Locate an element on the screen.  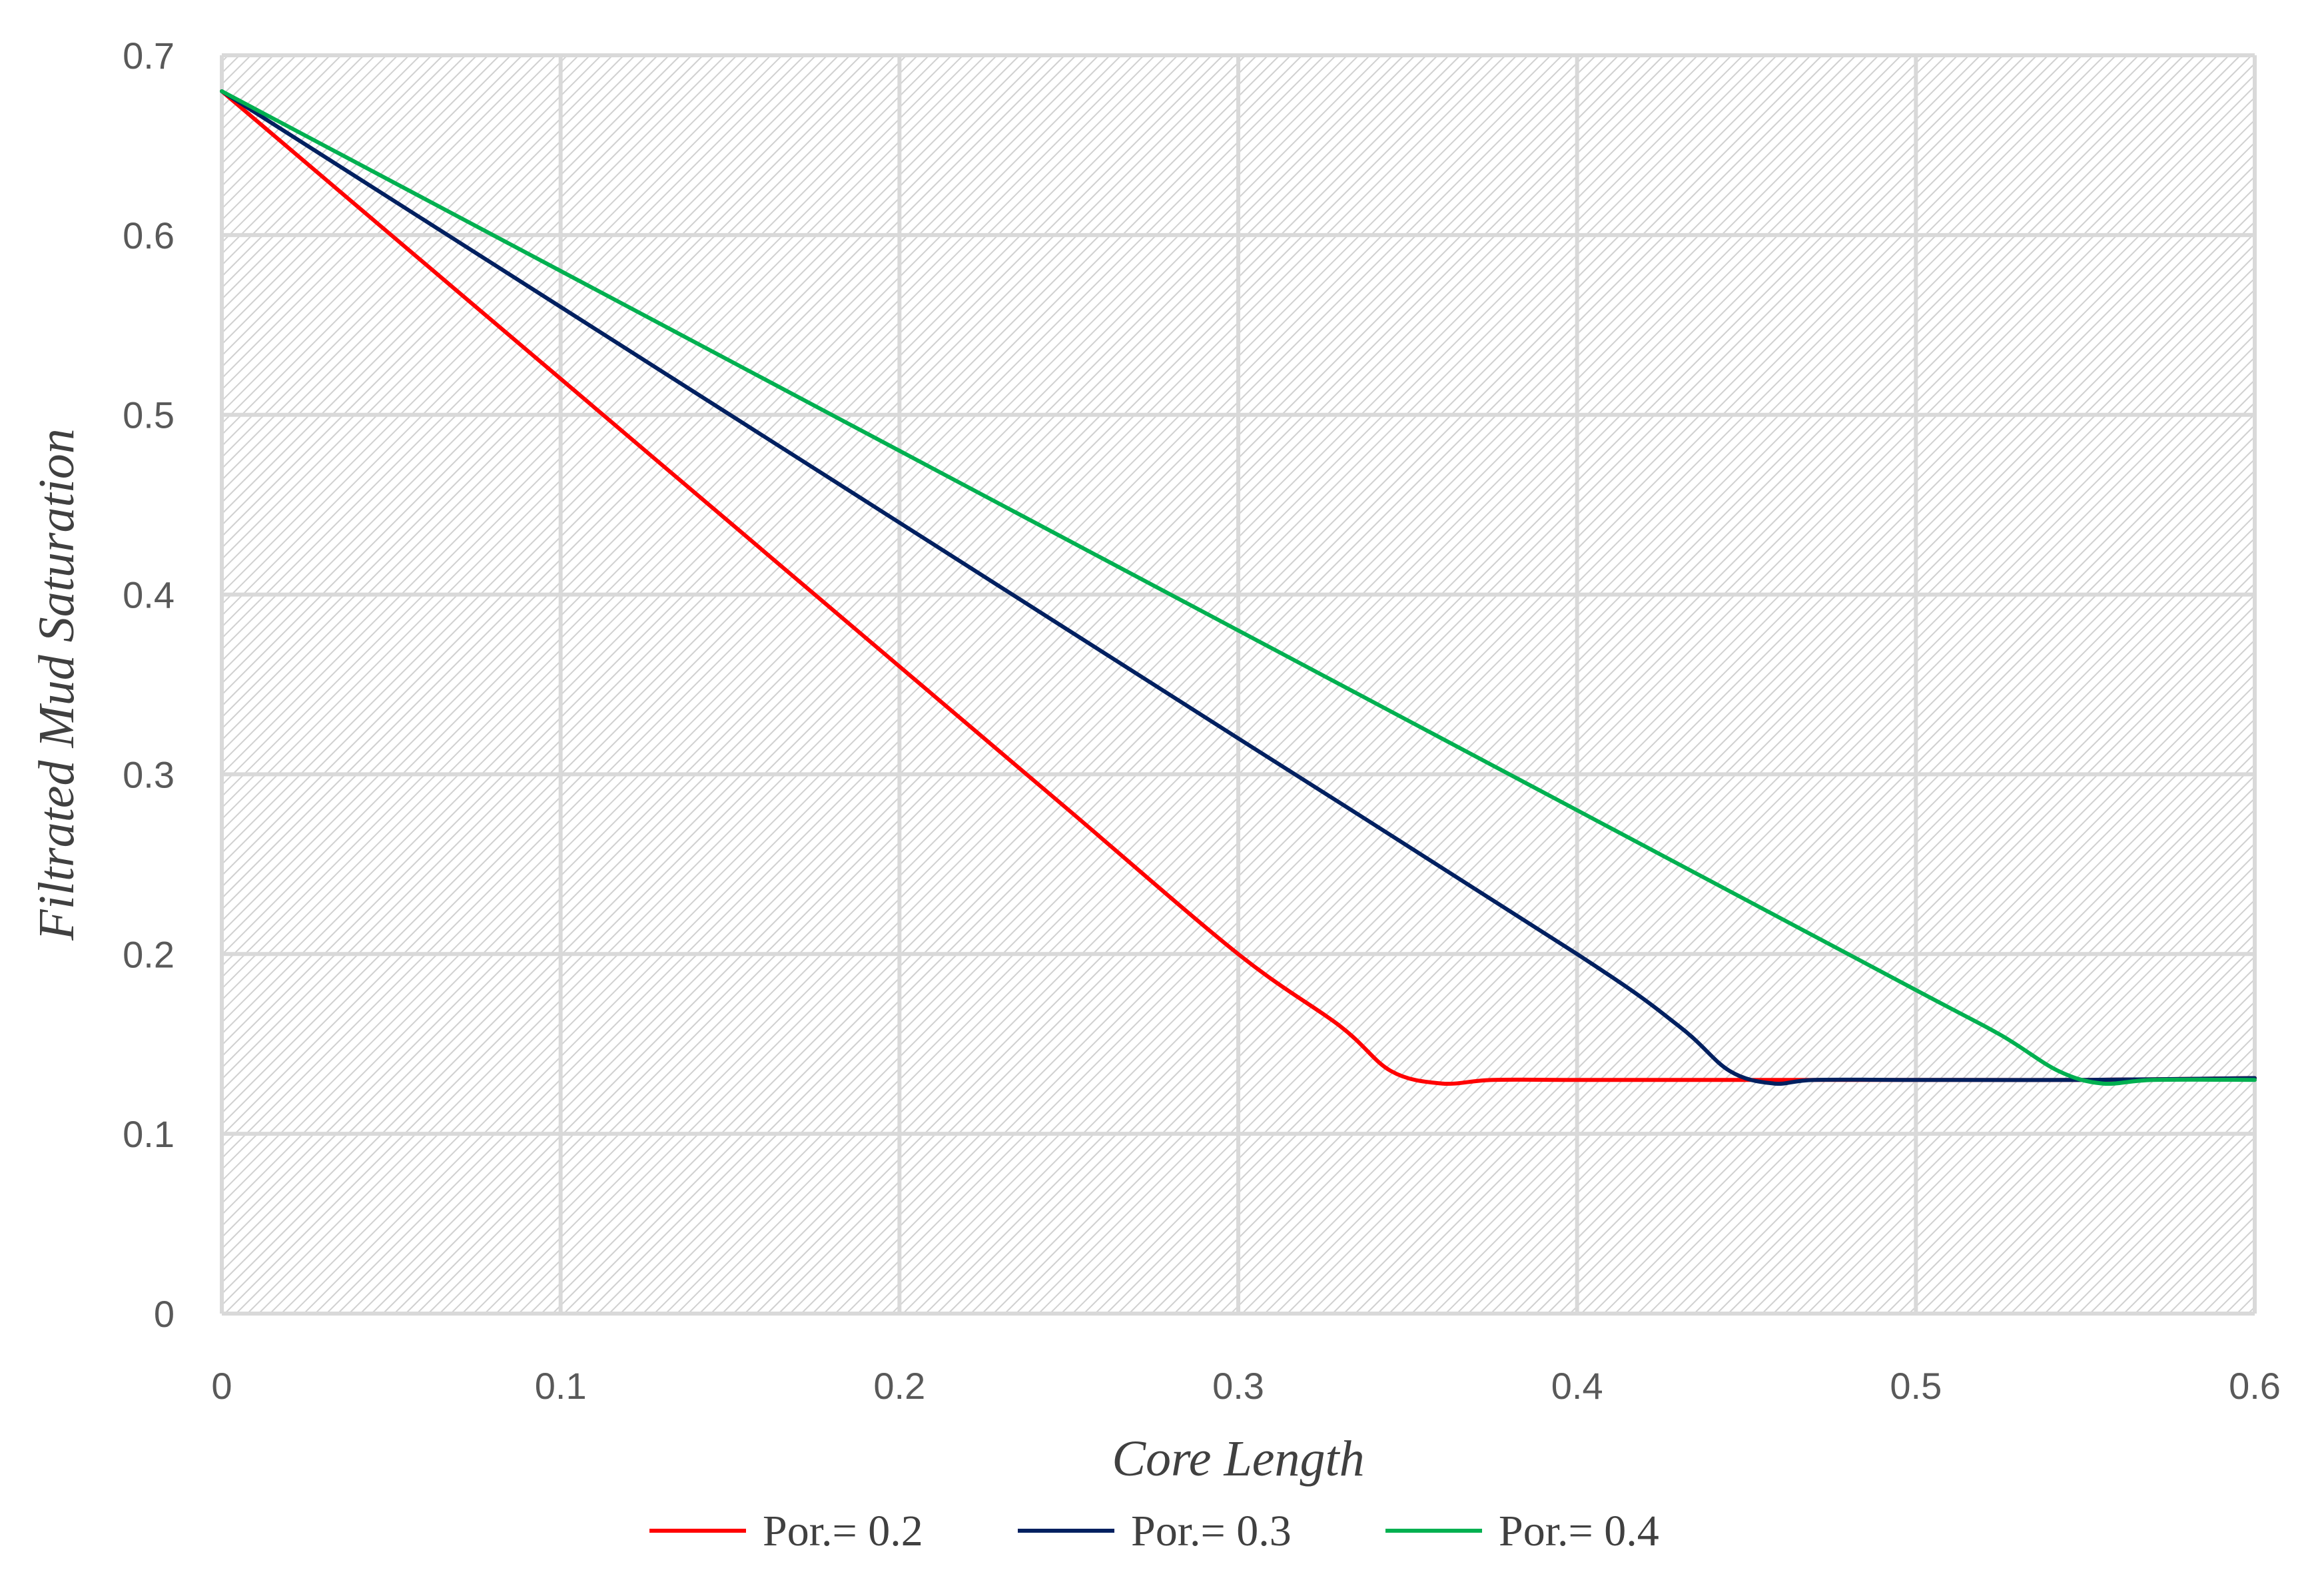
x-tick-label: 0.2 is located at coordinates (899, 1386).